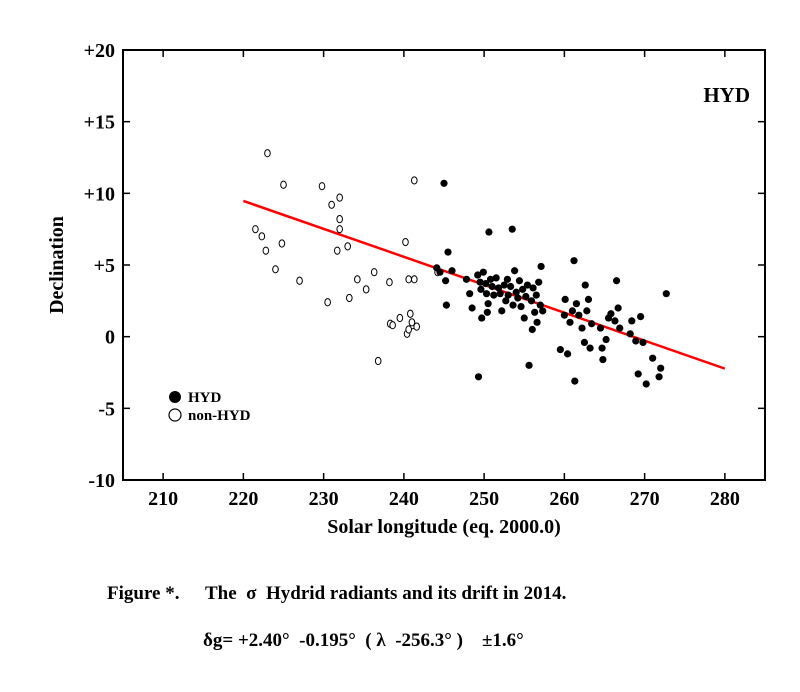 The width and height of the screenshot is (800, 692). I want to click on x-tick-label: 250, so click(484, 499).